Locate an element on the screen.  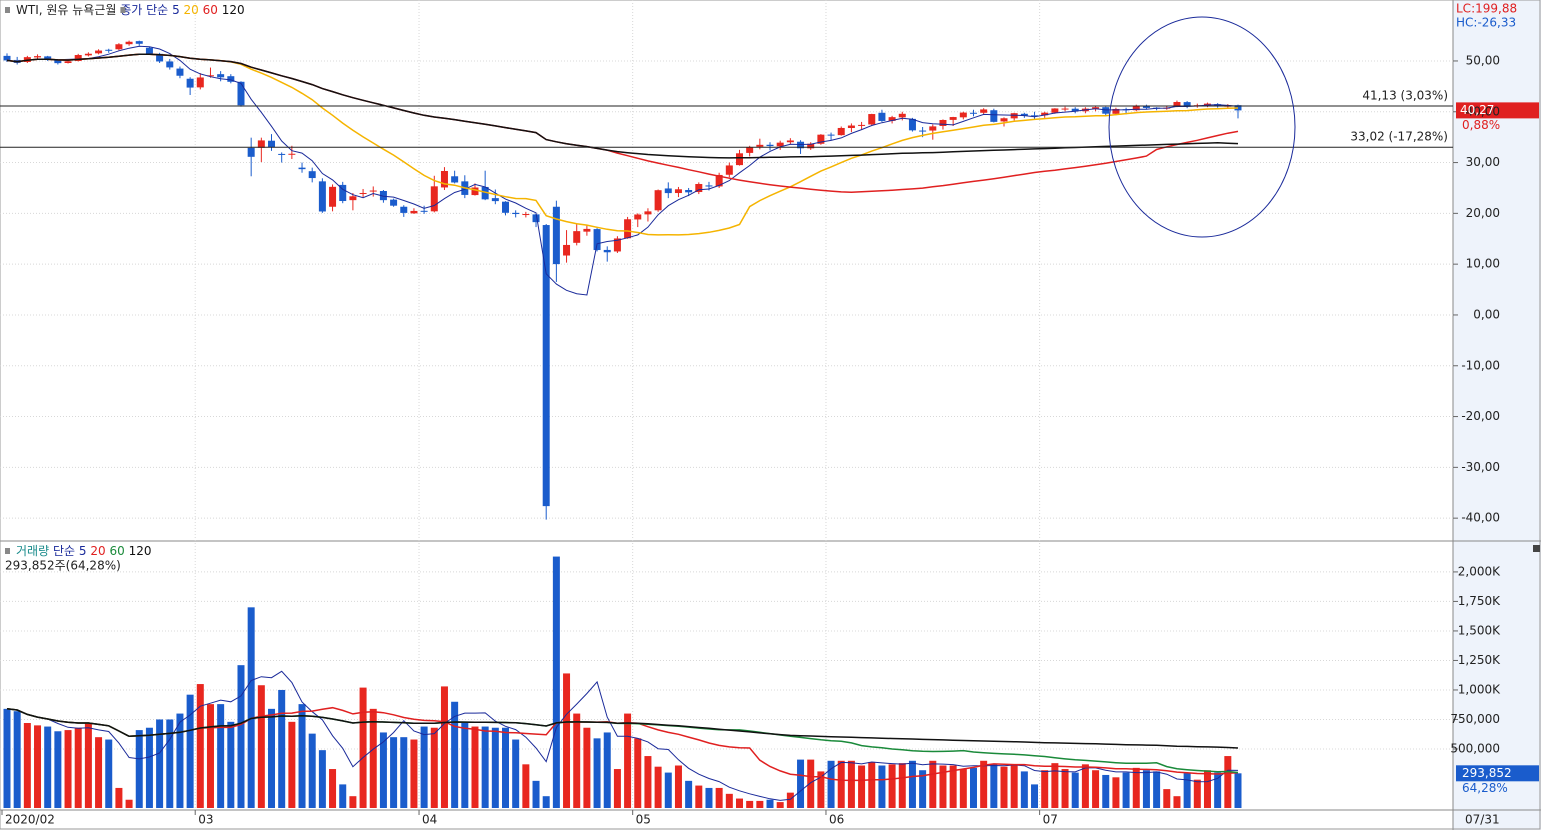
x-tick-label: 03 is located at coordinates (205, 820).